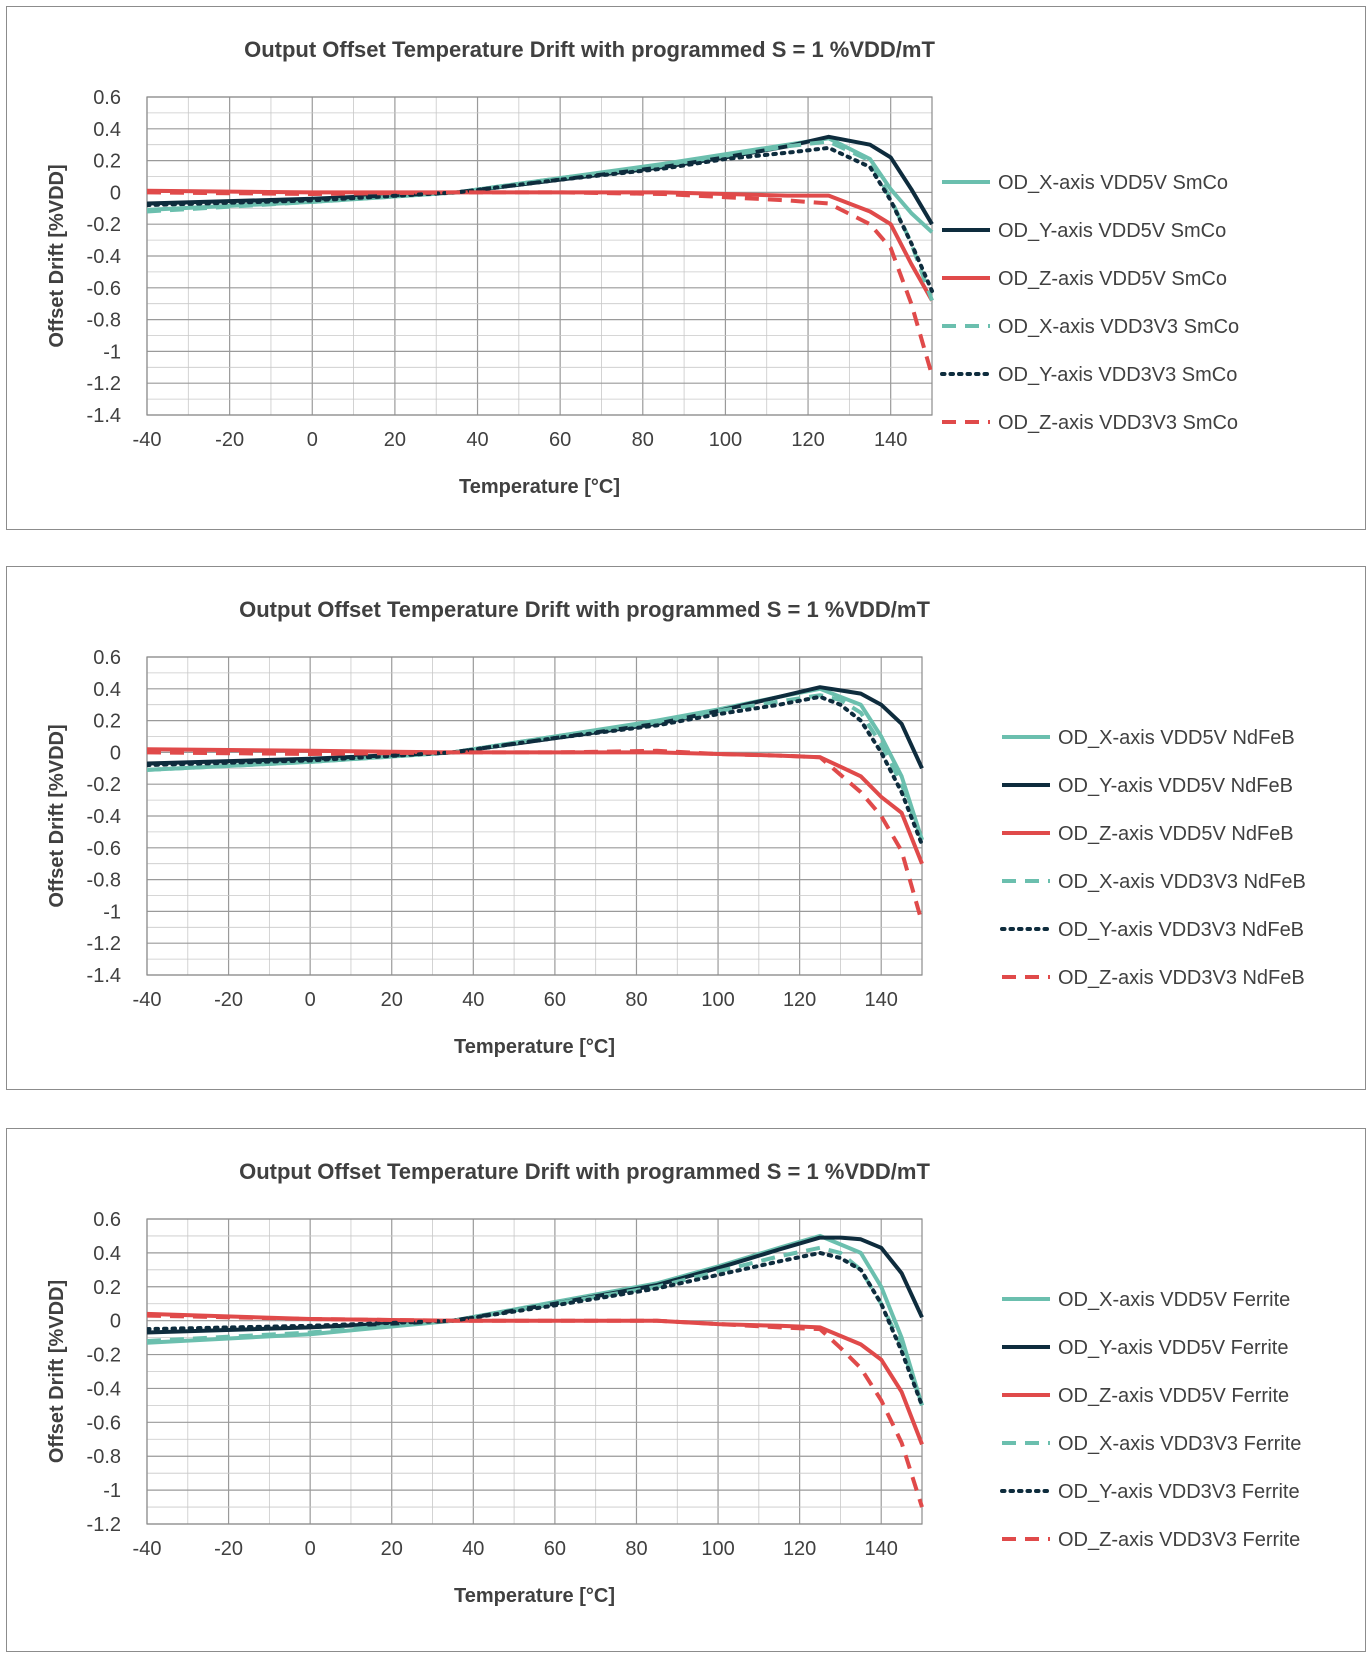 The width and height of the screenshot is (1372, 1658). I want to click on legend-label: OD_Z-axis VDD3V3 NdFeB, so click(1181, 978).